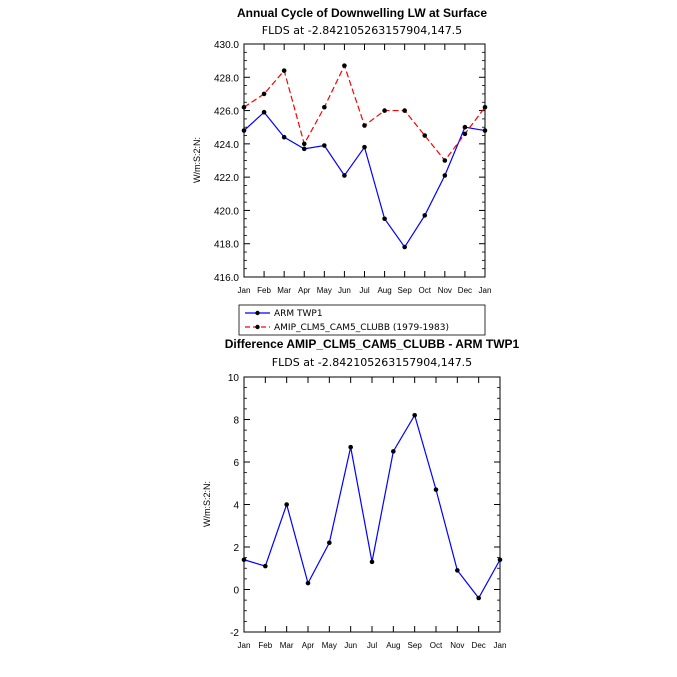  I want to click on chart-1-subtitle: FLDS at -2.842105263157904,147.5, so click(362, 30).